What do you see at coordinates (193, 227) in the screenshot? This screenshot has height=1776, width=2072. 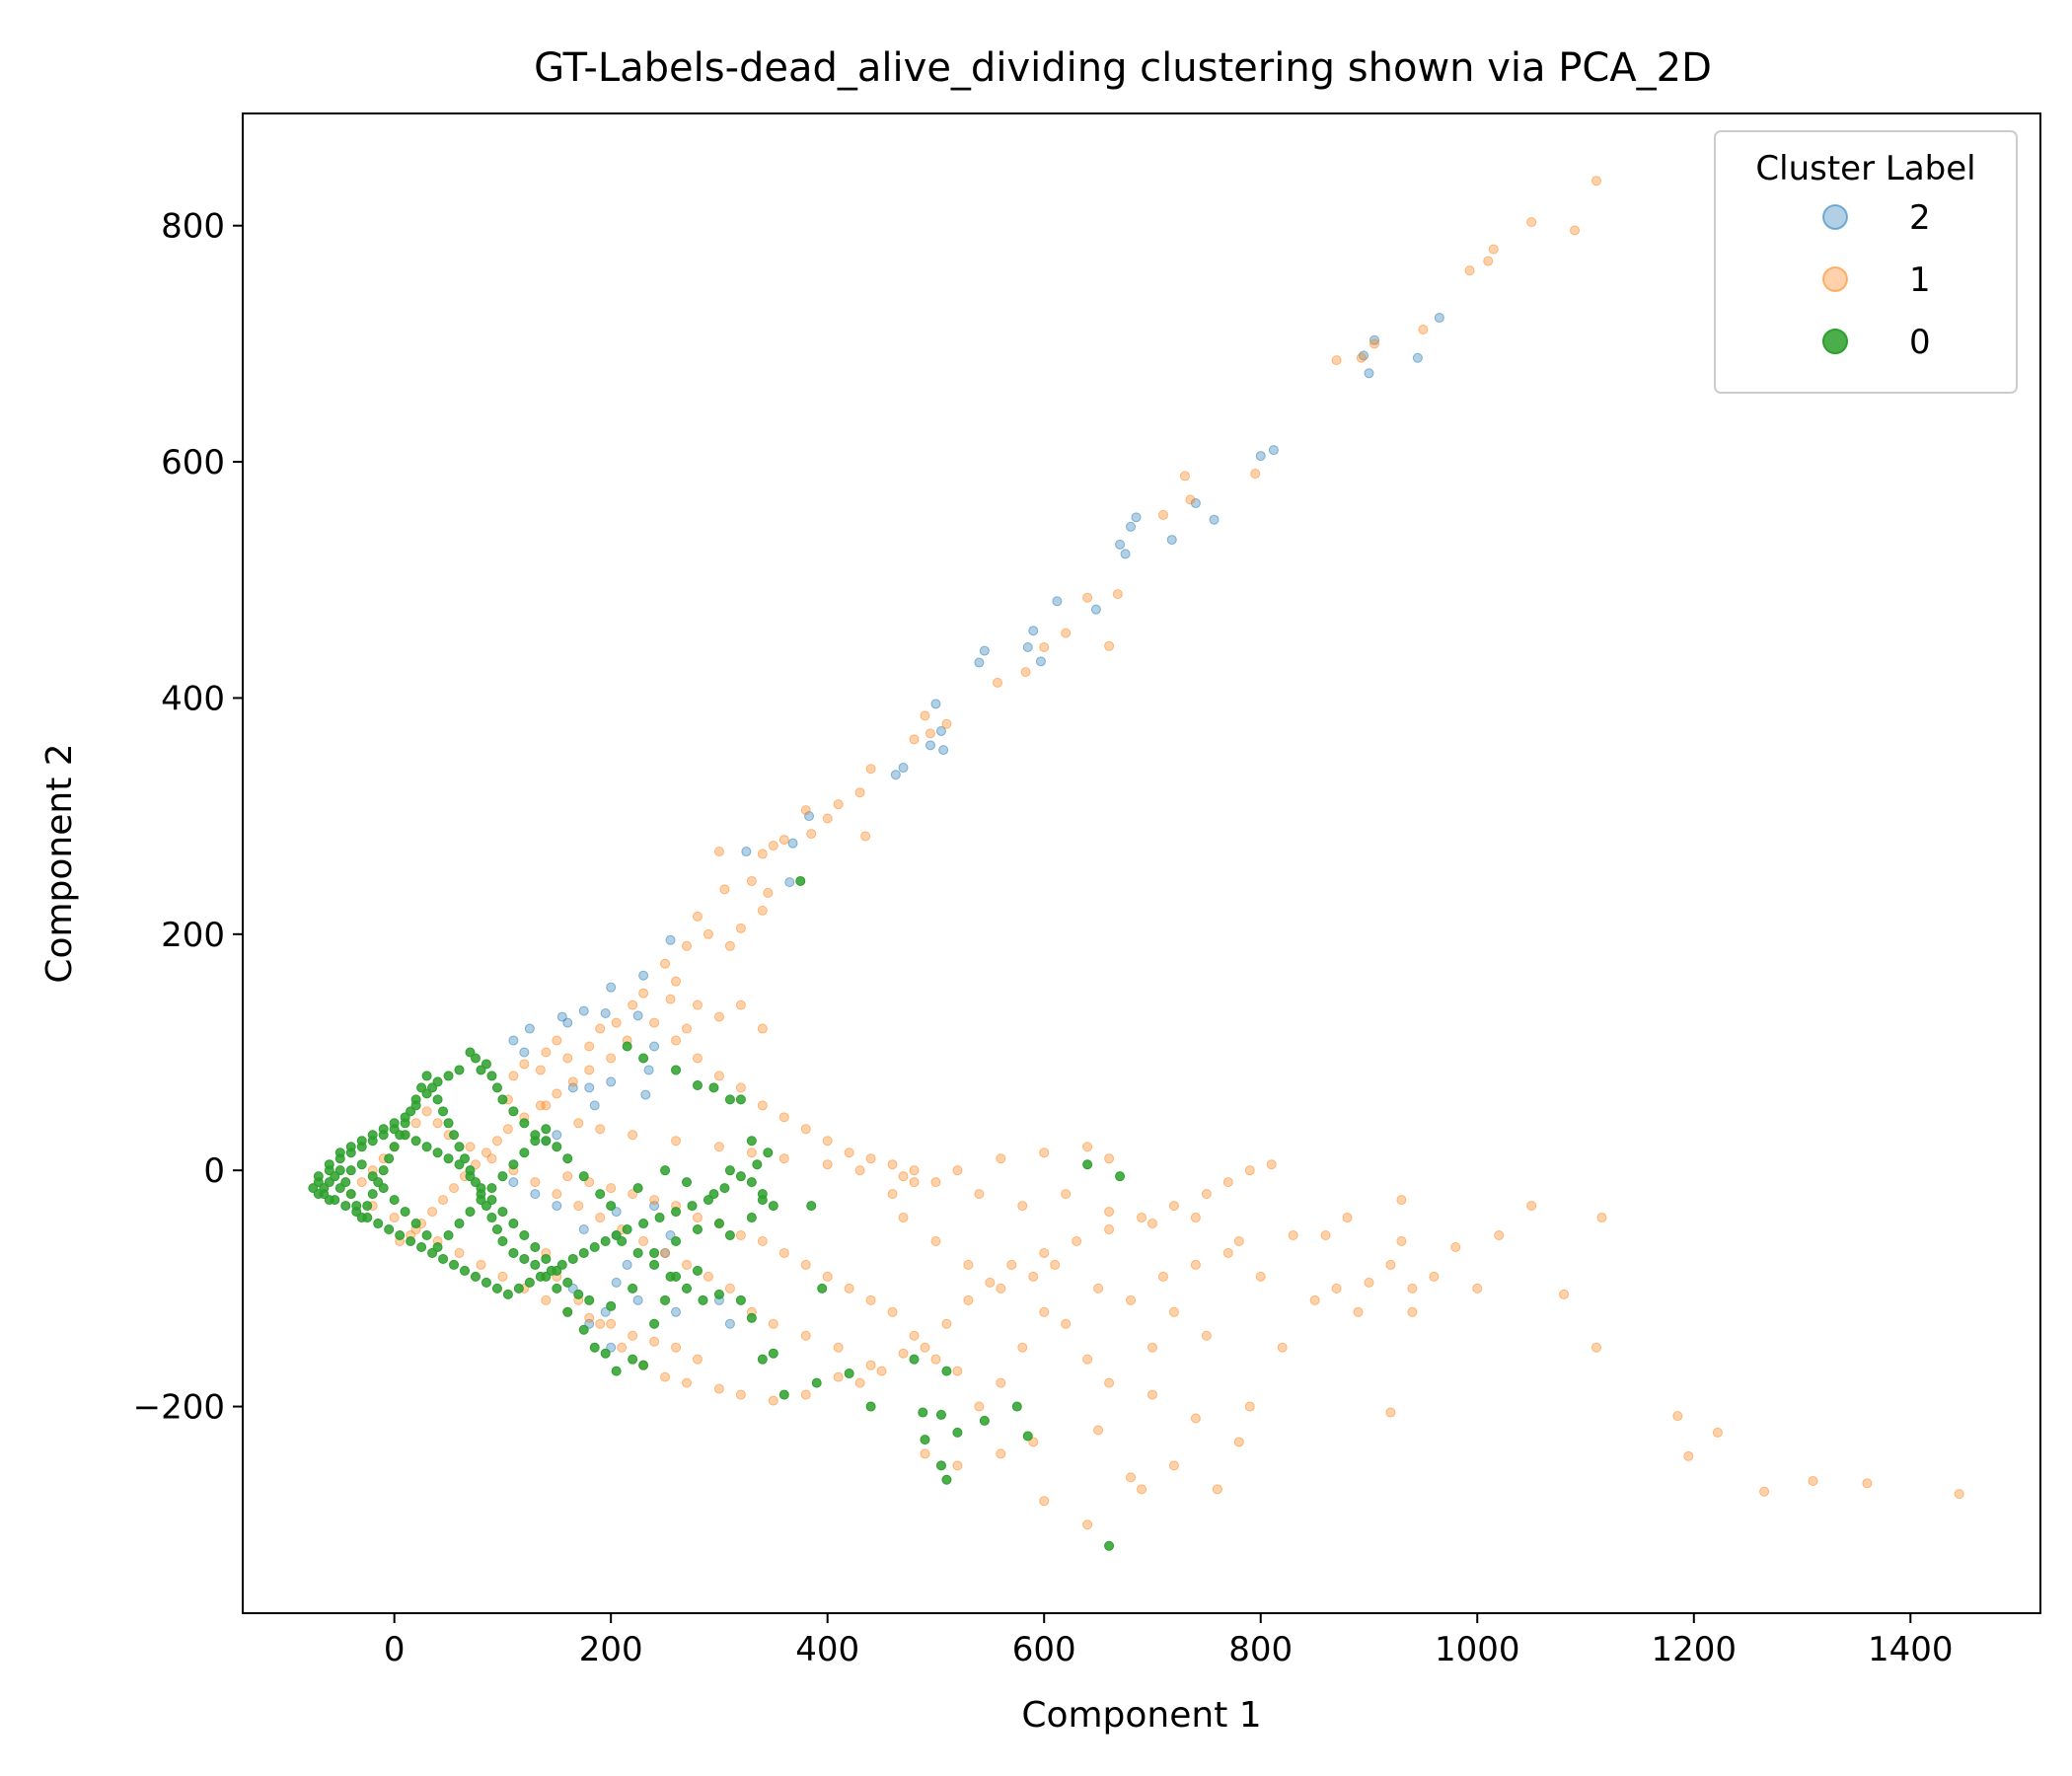 I see `y-tick-label: 800` at bounding box center [193, 227].